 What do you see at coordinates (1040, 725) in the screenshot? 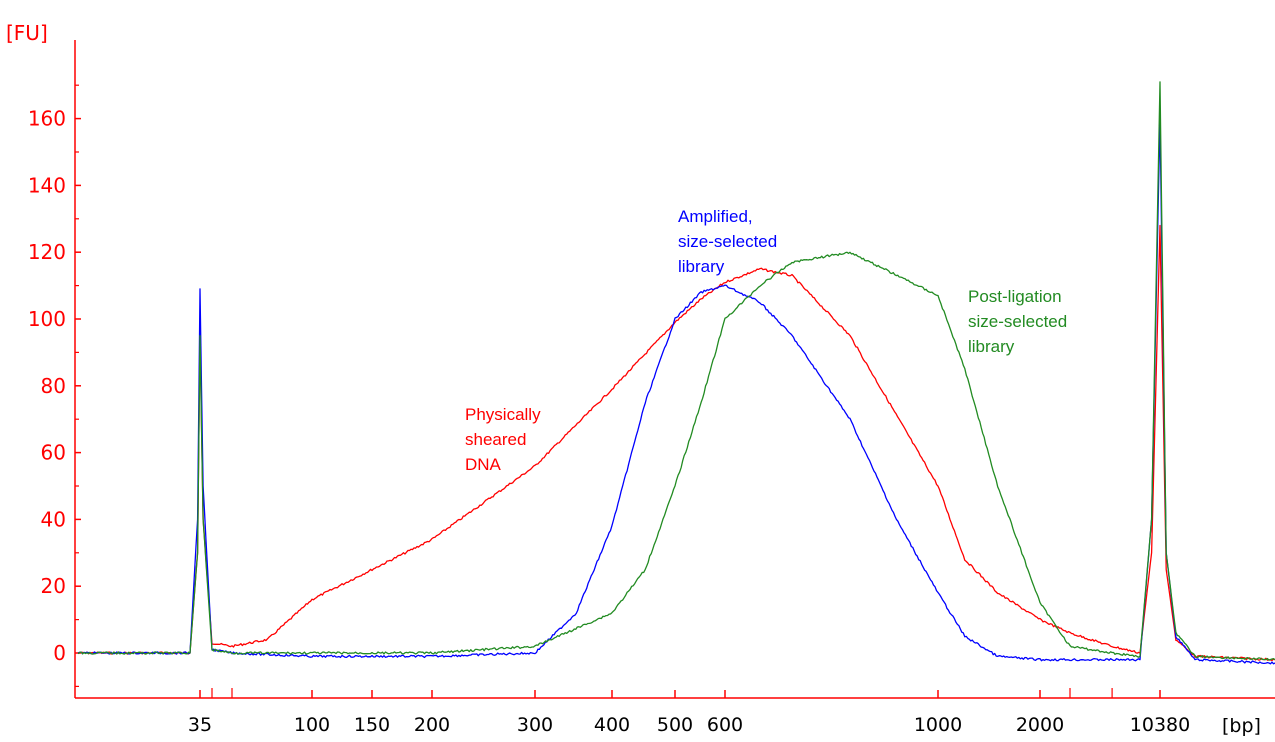
I see `x-tick-label: 2000` at bounding box center [1040, 725].